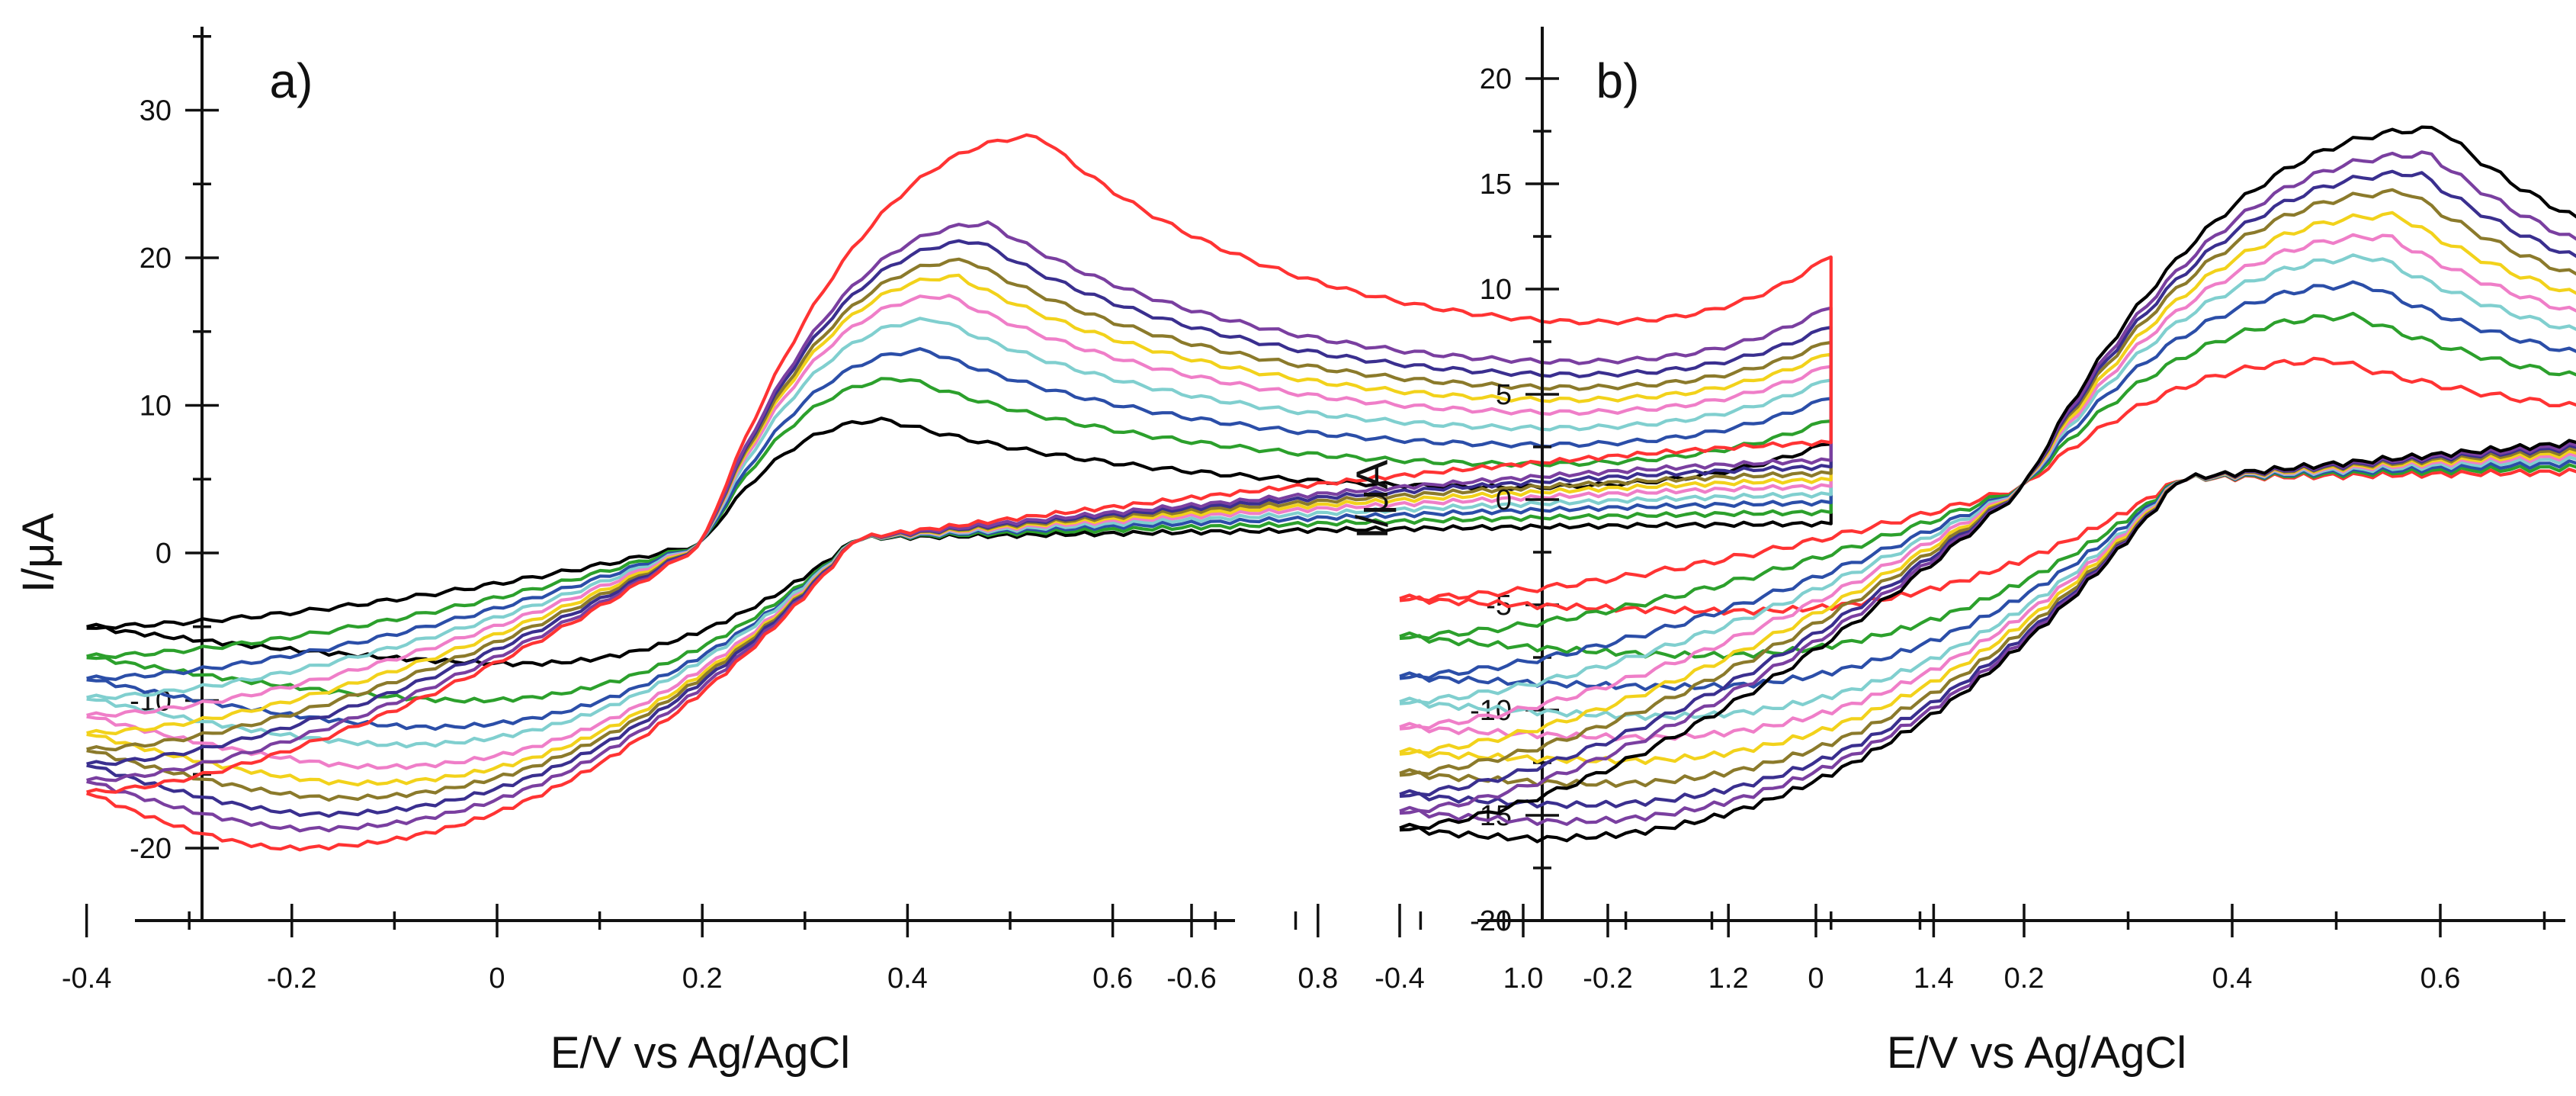 Image resolution: width=2576 pixels, height=1096 pixels. I want to click on x-tick-label: -0.6, so click(1191, 979).